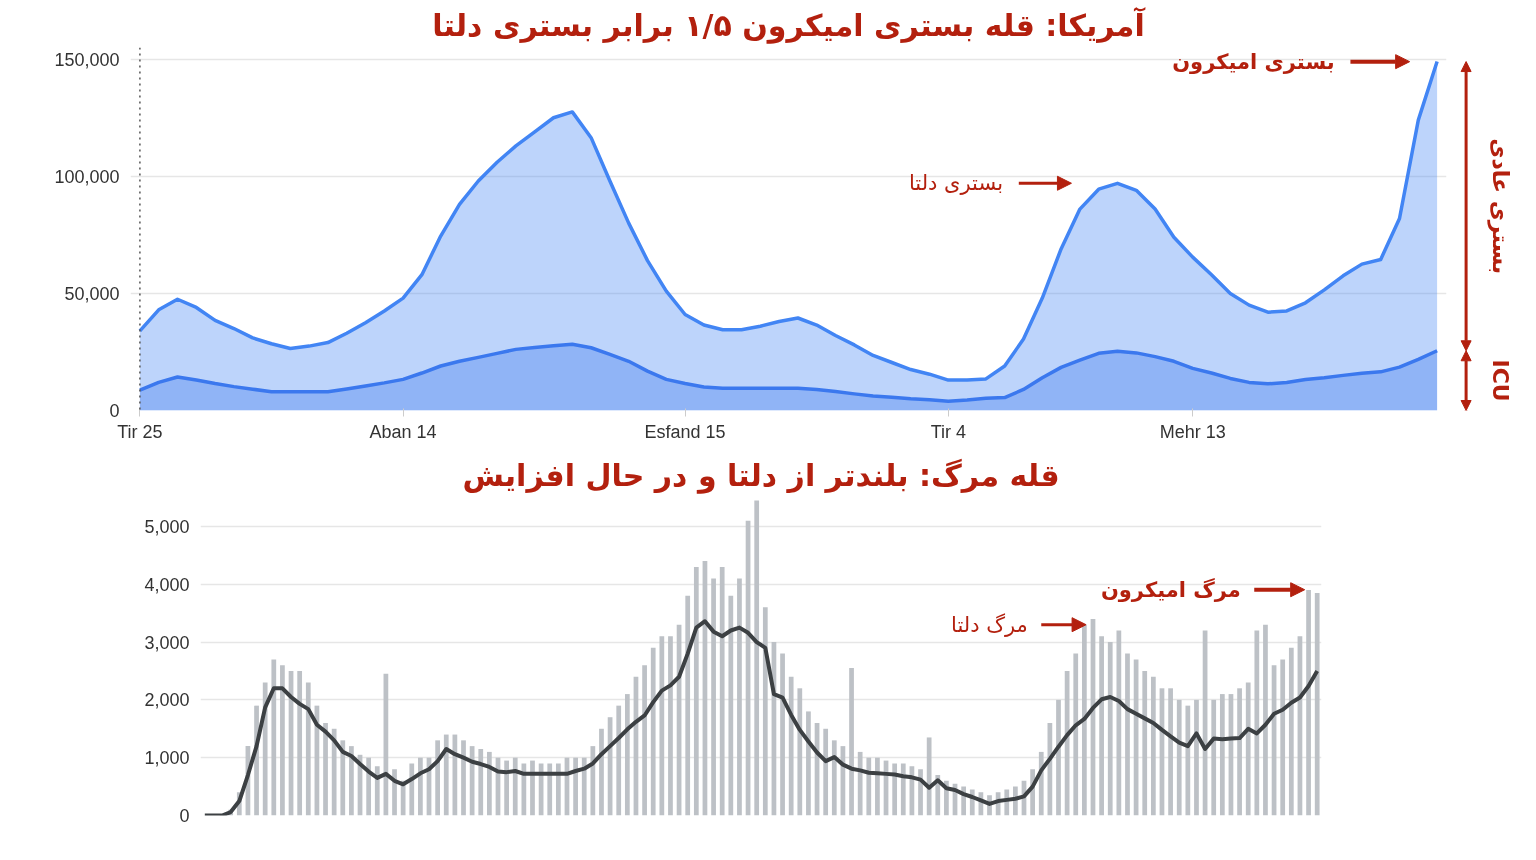 This screenshot has width=1536, height=860. What do you see at coordinates (87, 59) in the screenshot?
I see `y-tick-label: 150,000` at bounding box center [87, 59].